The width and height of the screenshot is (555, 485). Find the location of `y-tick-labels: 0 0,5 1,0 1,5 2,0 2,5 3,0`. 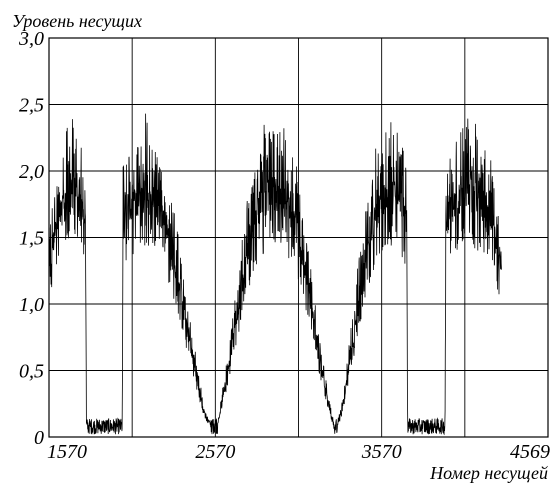

y-tick-labels: 0 0,5 1,0 1,5 2,0 2,5 3,0 is located at coordinates (31, 238).